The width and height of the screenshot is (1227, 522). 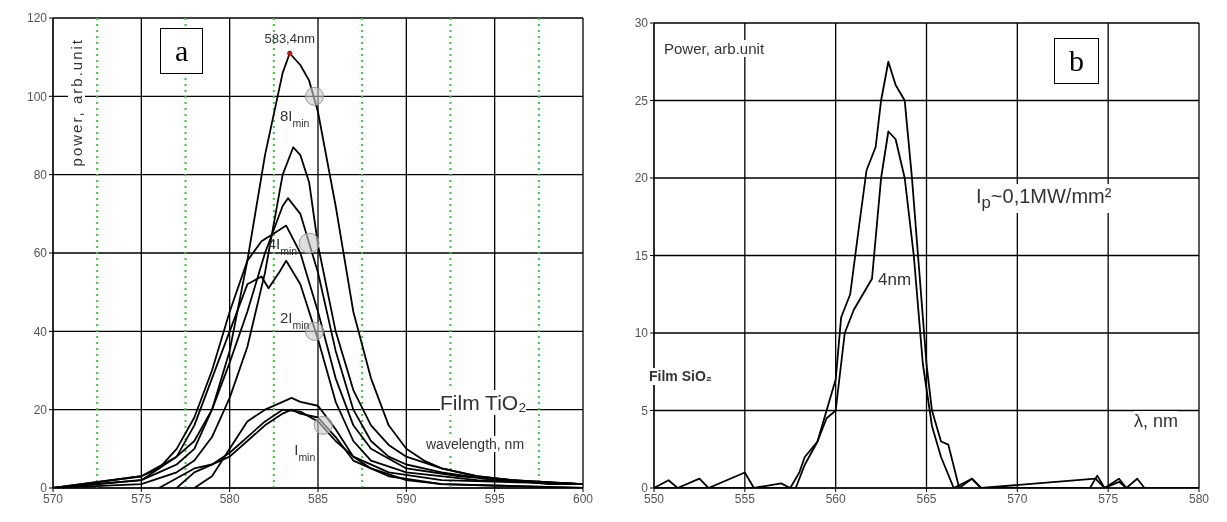 What do you see at coordinates (475, 444) in the screenshot?
I see `x-axis-title: wavelength, nm` at bounding box center [475, 444].